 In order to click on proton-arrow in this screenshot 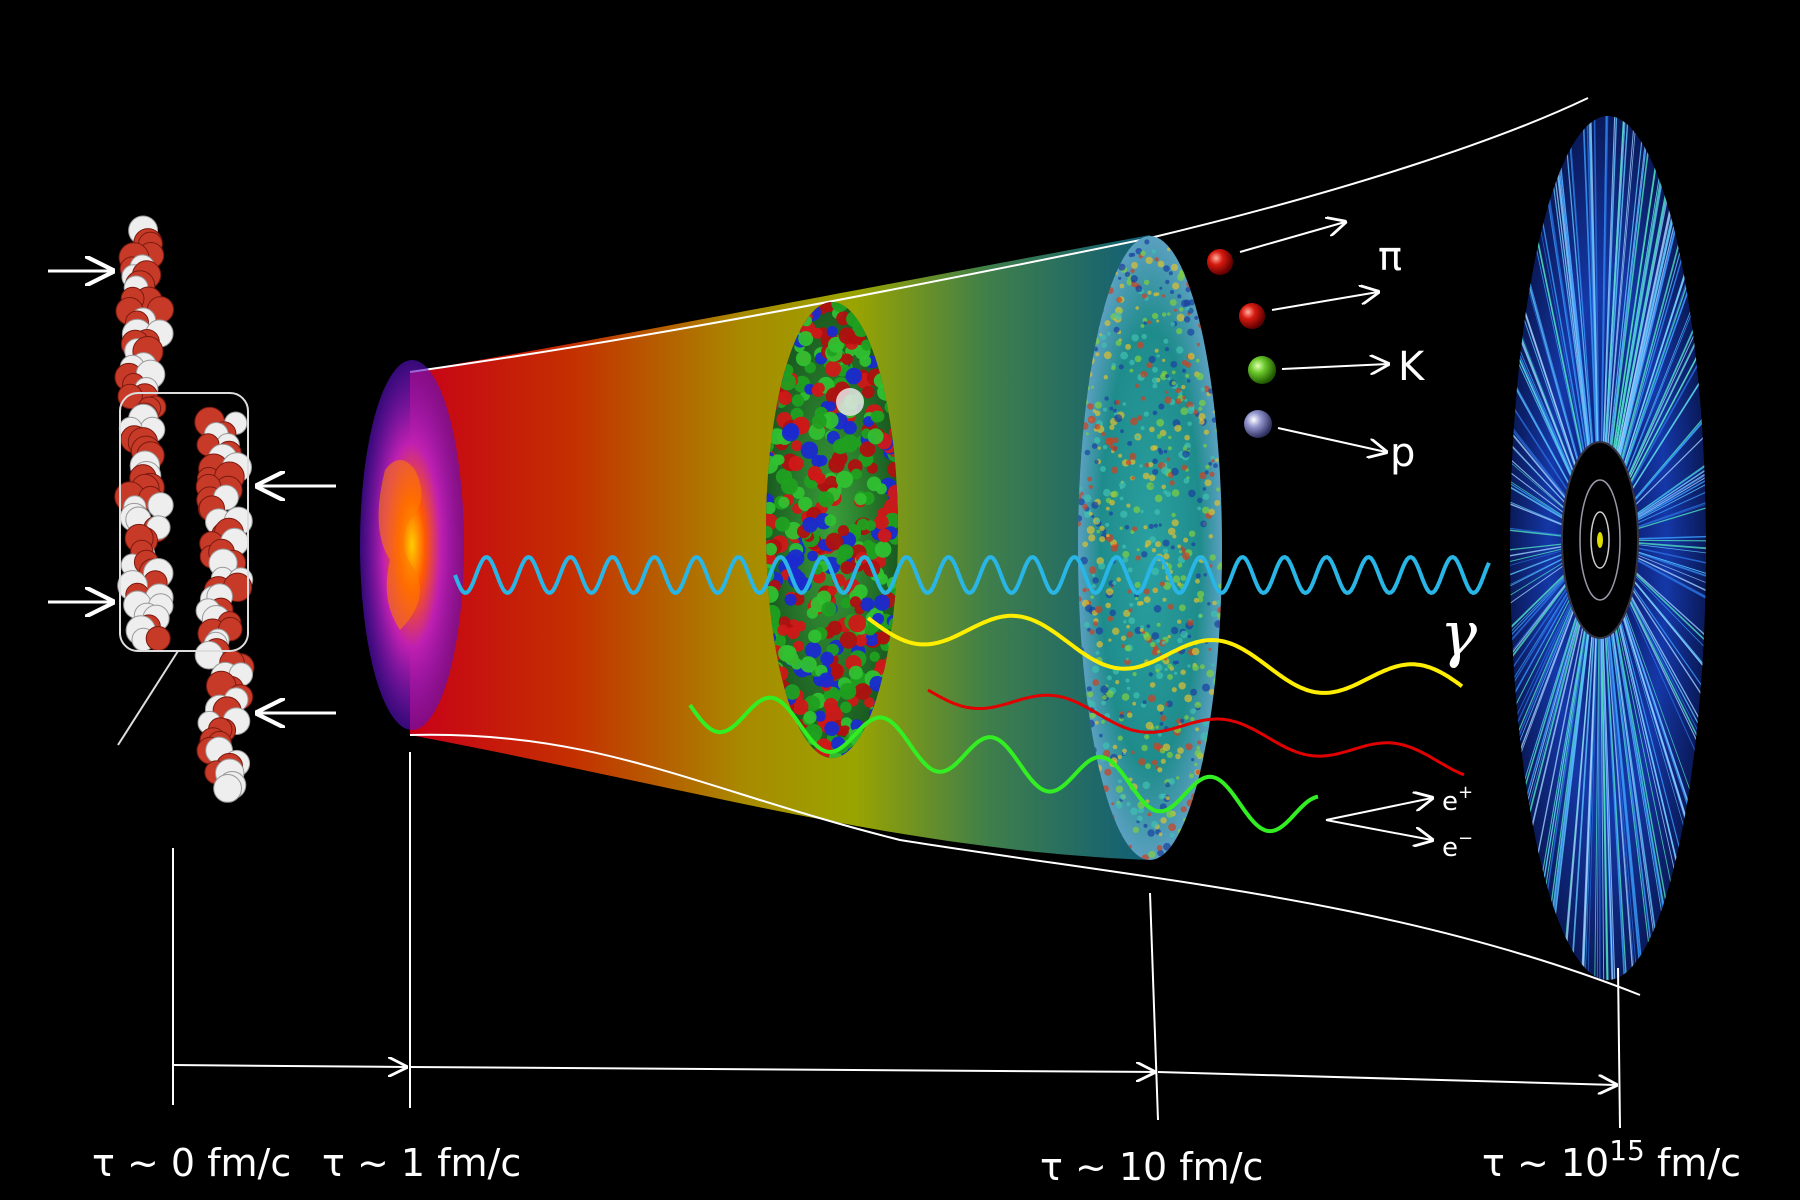, I will do `click(1331, 439)`.